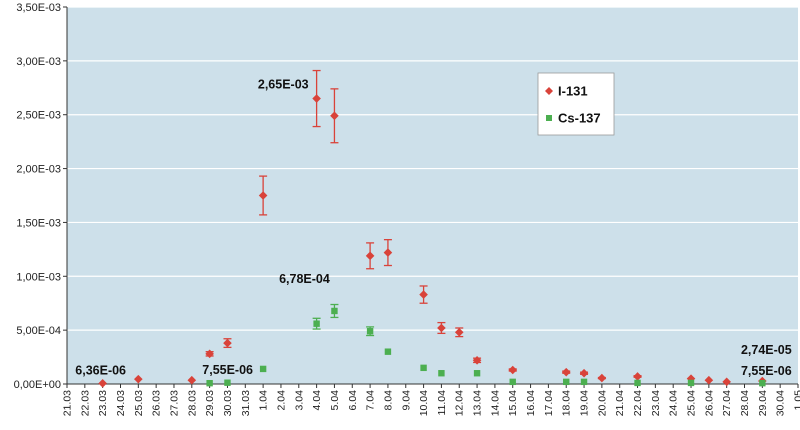 The height and width of the screenshot is (430, 800). Describe the element at coordinates (442, 403) in the screenshot. I see `x-tick-label: 11.04` at that location.